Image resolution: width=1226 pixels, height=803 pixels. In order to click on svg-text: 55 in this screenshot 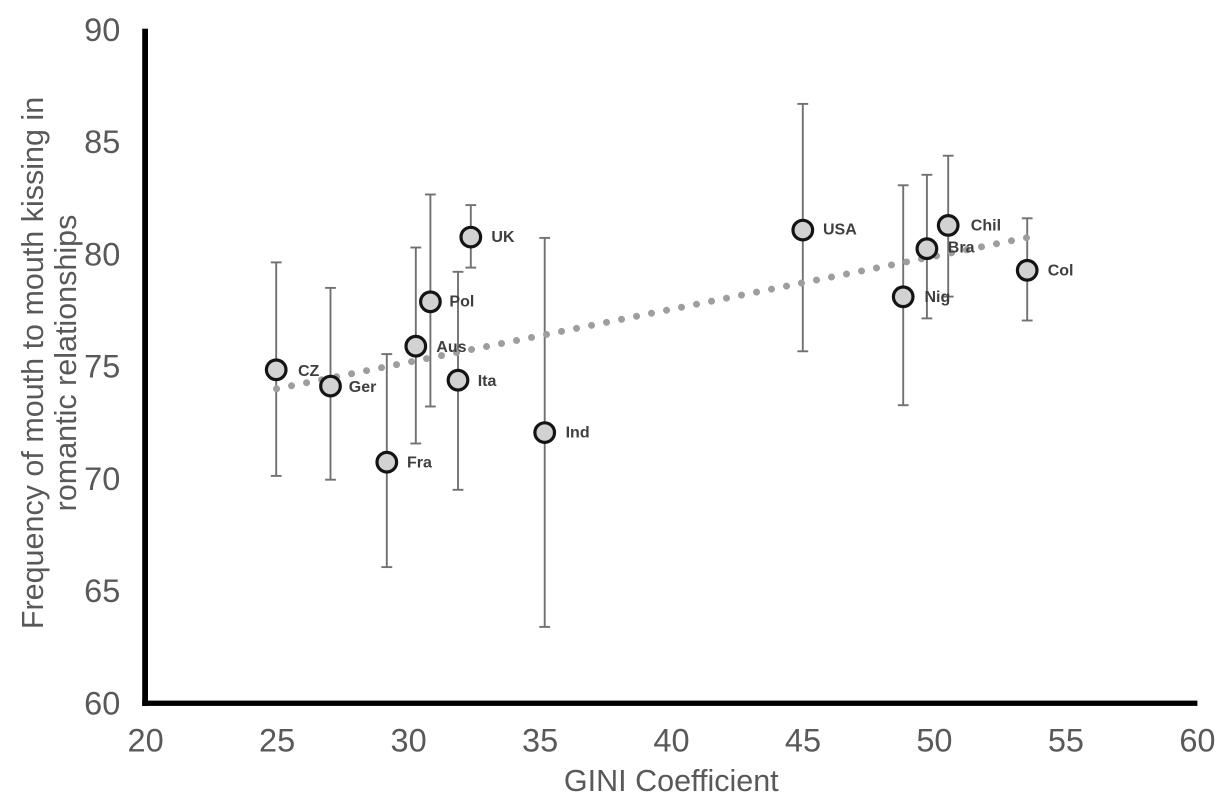, I will do `click(1066, 740)`.